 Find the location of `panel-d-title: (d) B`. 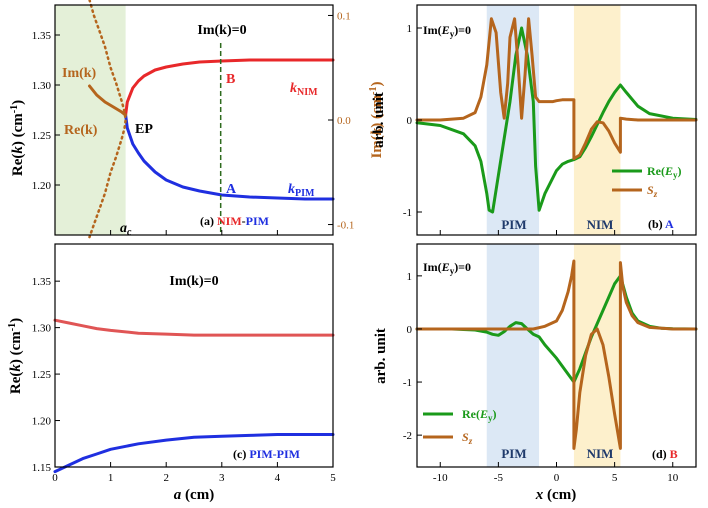

panel-d-title: (d) B is located at coordinates (665, 454).